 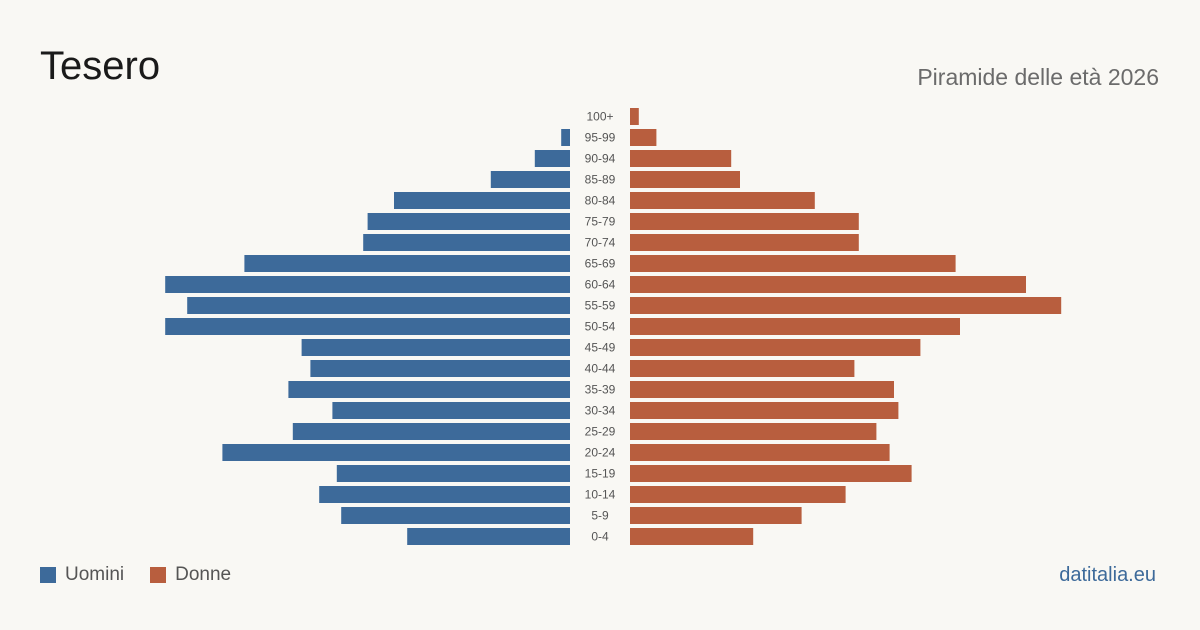 I want to click on age-label-30-34: 30-34, so click(x=600, y=411).